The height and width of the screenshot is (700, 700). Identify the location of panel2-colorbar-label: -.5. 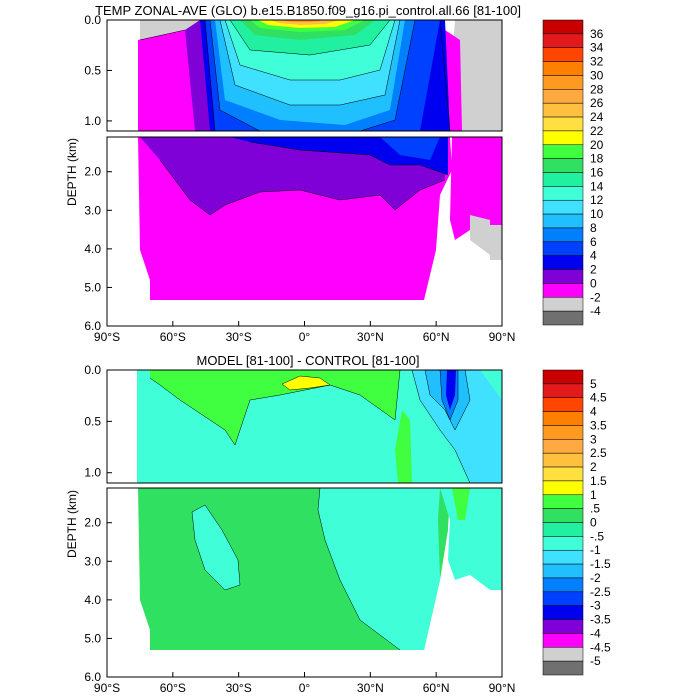
(597, 536).